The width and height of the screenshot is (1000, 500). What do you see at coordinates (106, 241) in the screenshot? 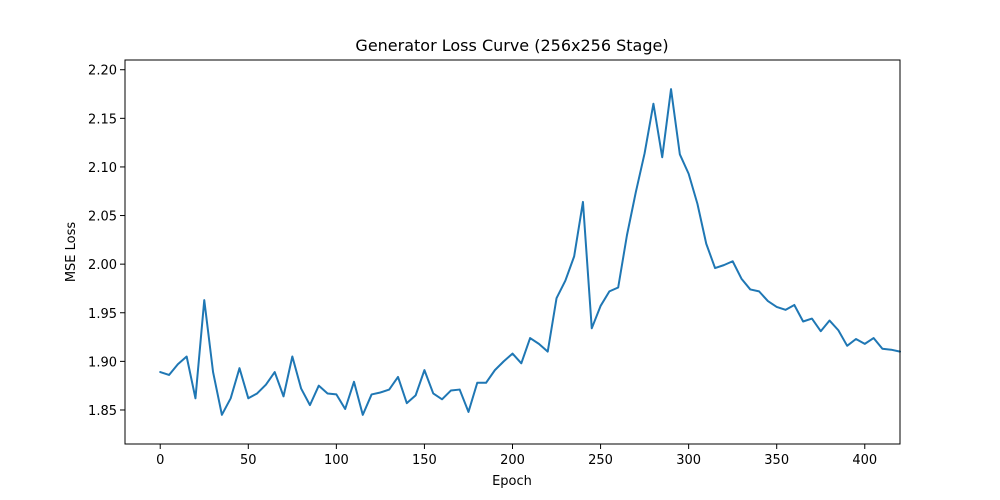
I see `y-axis-ticks: 1.85 1.90 1.95 2.00 2.05 2.10 2.15 2.20` at bounding box center [106, 241].